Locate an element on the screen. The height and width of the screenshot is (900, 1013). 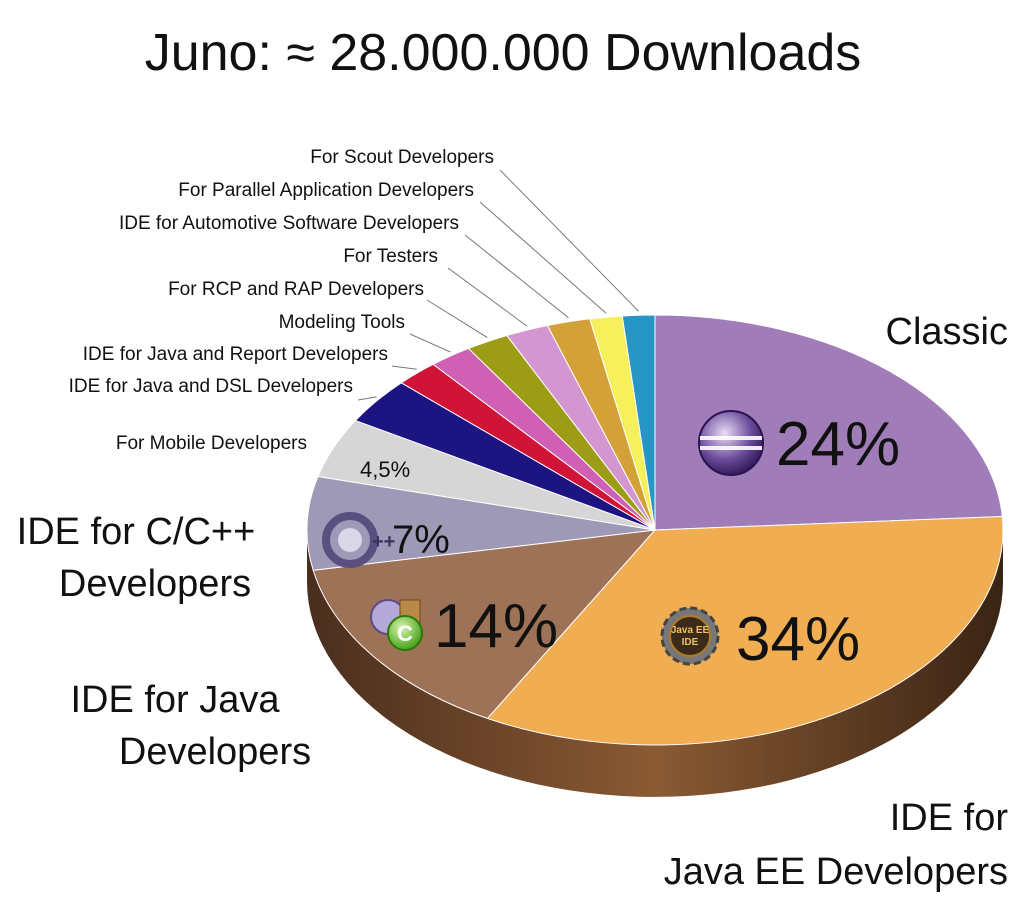
label-testers: For Testers is located at coordinates (390, 256).